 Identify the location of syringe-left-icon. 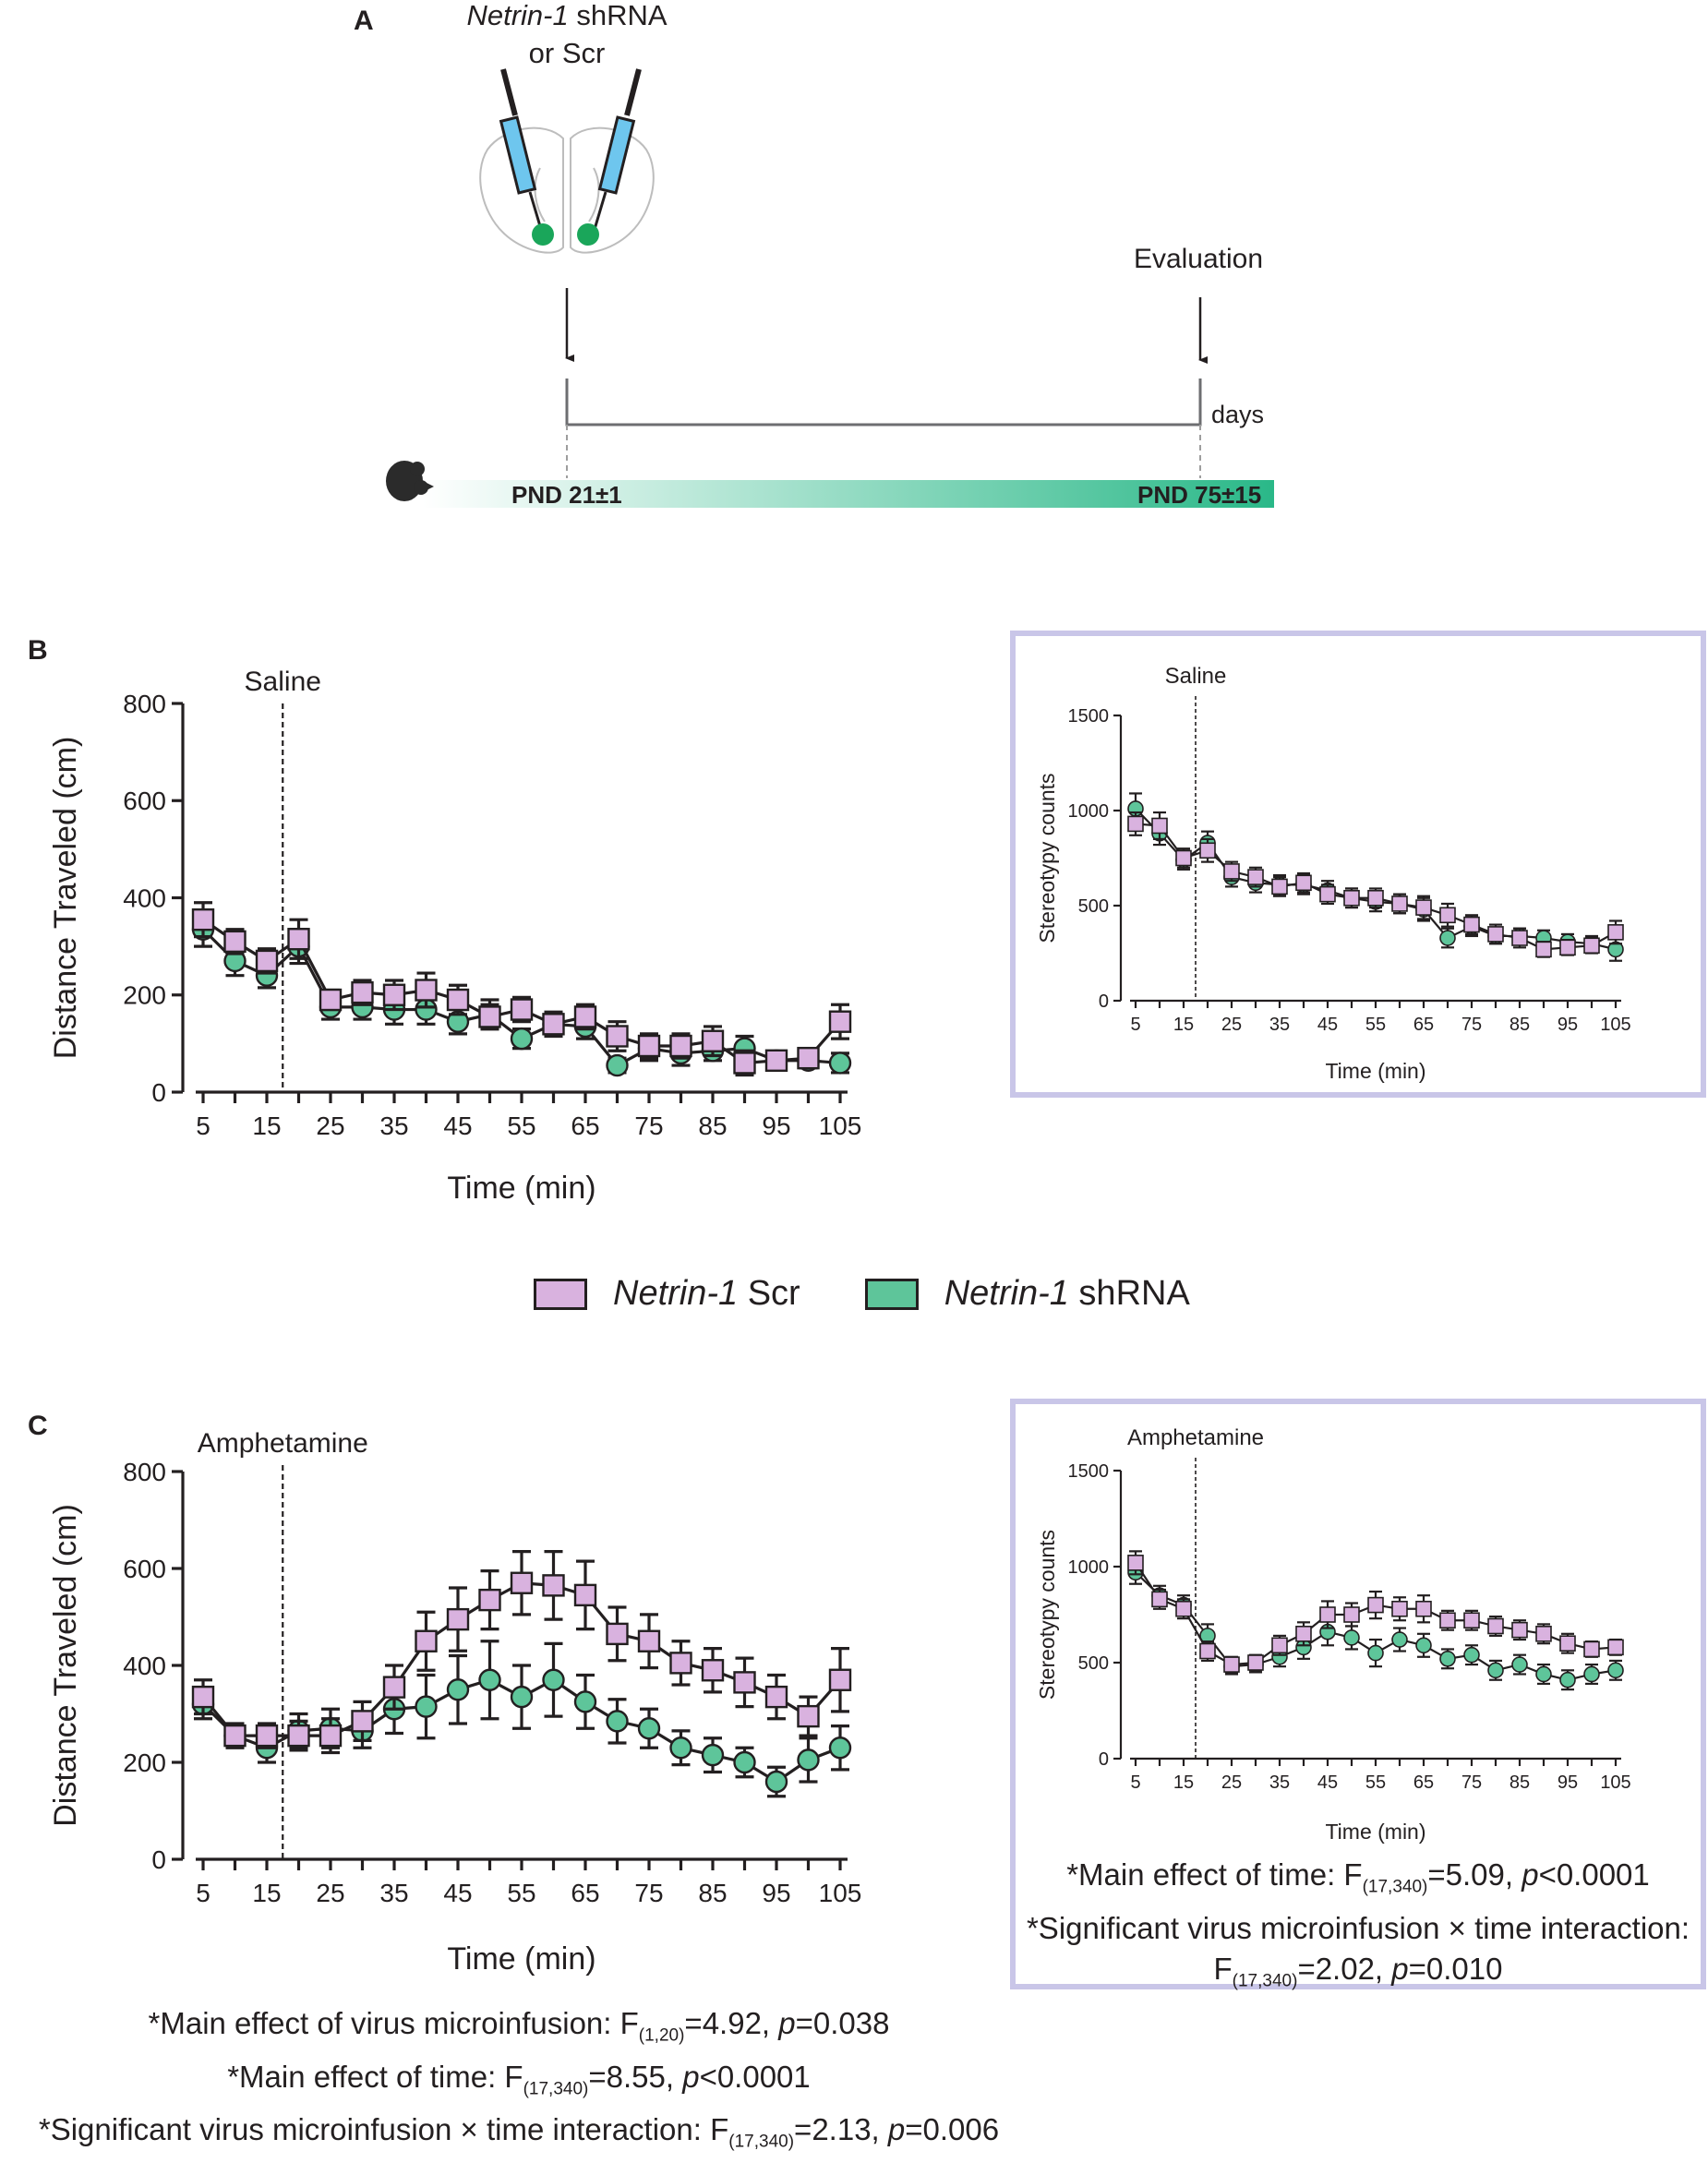
(522, 152).